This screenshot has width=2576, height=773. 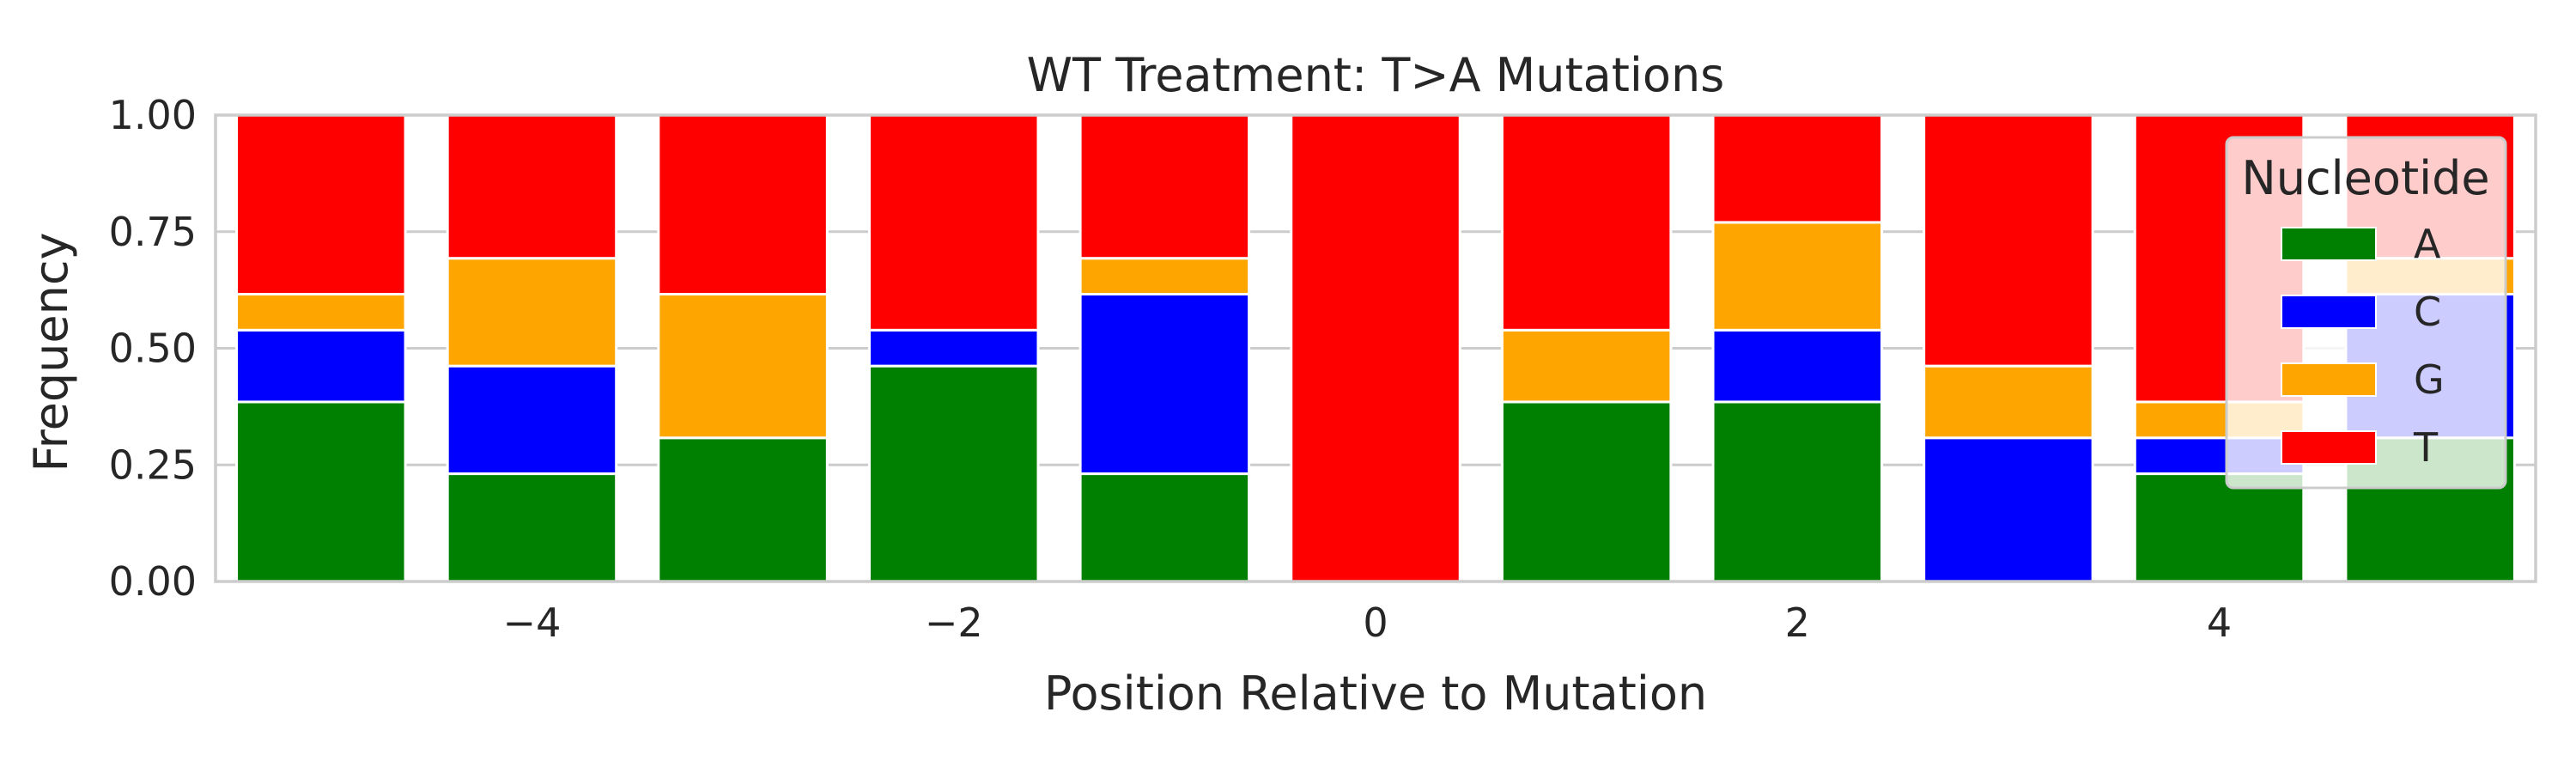 What do you see at coordinates (2427, 312) in the screenshot?
I see `legend-label-C: C` at bounding box center [2427, 312].